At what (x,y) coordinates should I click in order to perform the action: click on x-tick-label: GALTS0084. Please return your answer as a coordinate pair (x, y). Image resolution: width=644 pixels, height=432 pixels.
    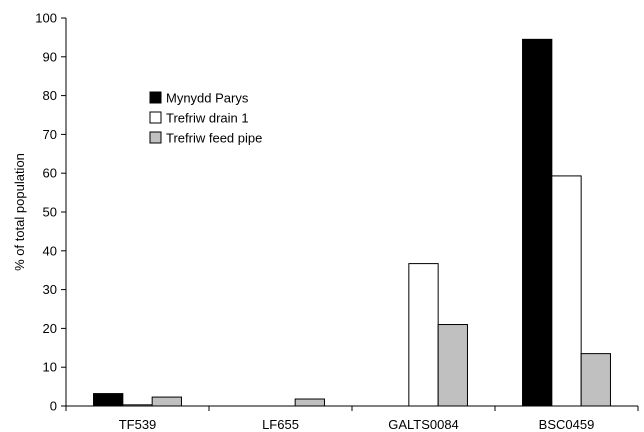
    Looking at the image, I should click on (423, 424).